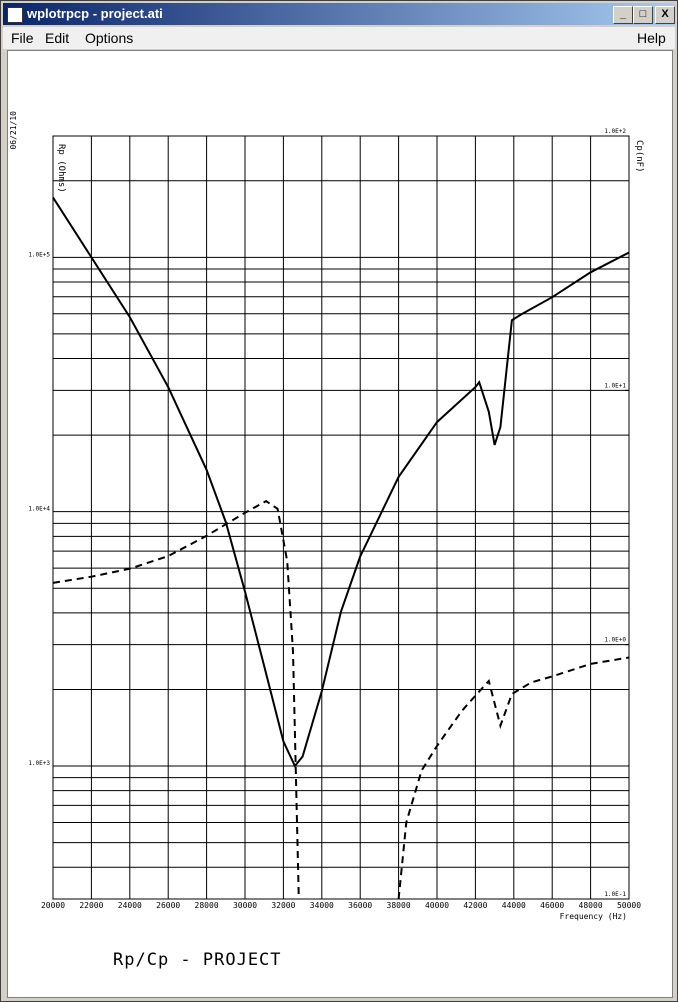  I want to click on close-button: X, so click(665, 15).